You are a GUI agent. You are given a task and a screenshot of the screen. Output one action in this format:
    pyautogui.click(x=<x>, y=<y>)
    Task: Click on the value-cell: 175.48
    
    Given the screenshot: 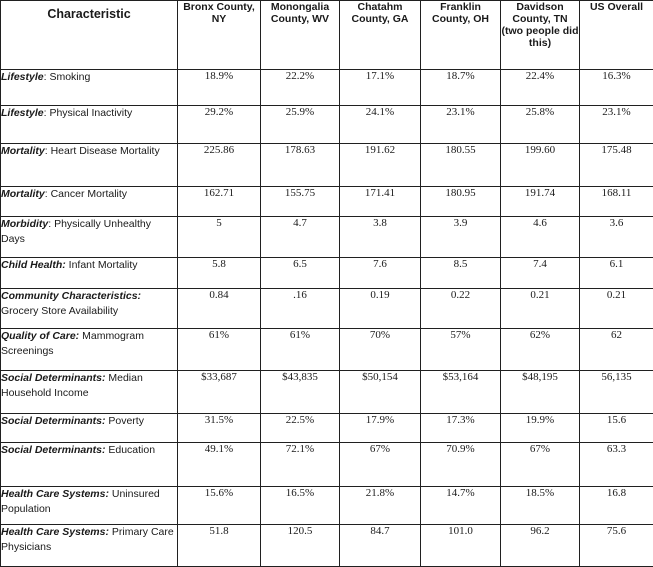 What is the action you would take?
    pyautogui.click(x=616, y=165)
    